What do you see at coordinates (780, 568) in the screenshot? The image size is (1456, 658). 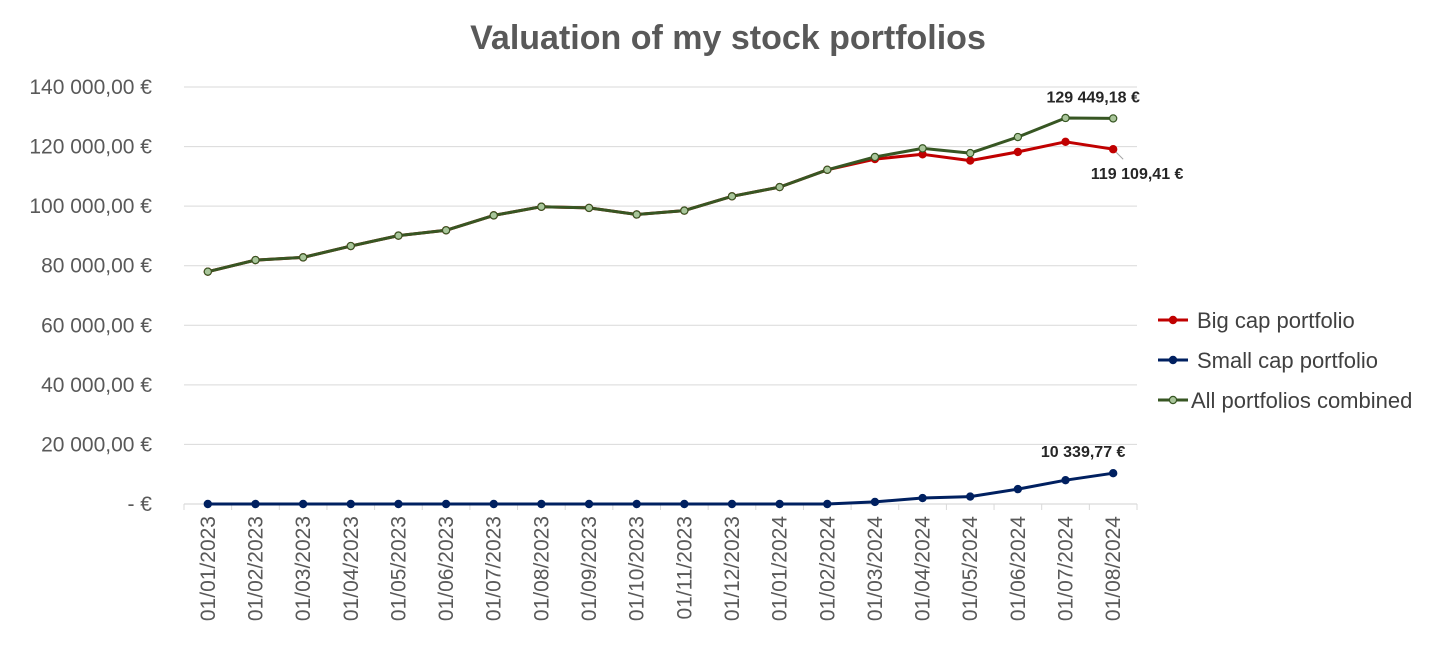 I see `x-tick-label: 01/01/2024` at bounding box center [780, 568].